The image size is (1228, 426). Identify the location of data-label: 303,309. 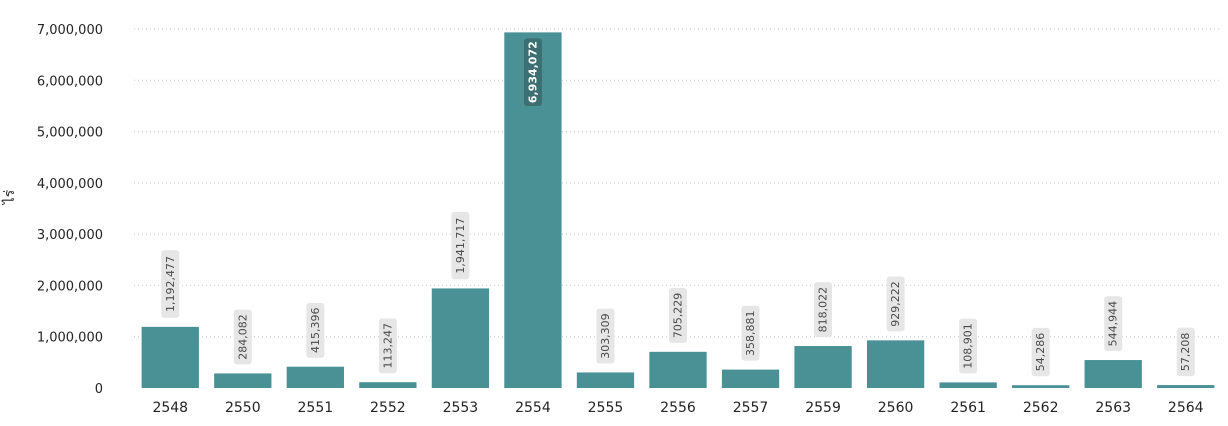
(605, 336).